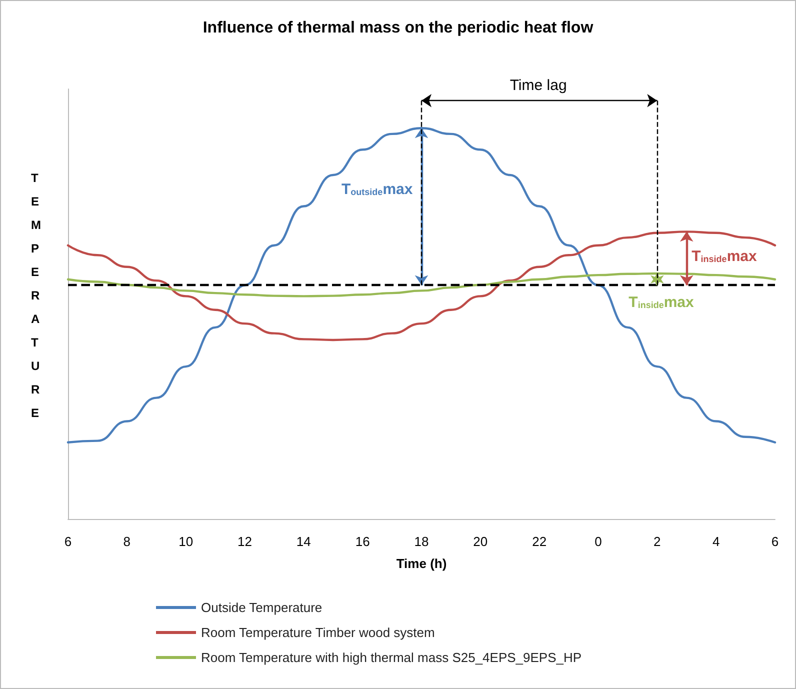 This screenshot has height=689, width=796. I want to click on legend-label: Outside Temperature, so click(261, 607).